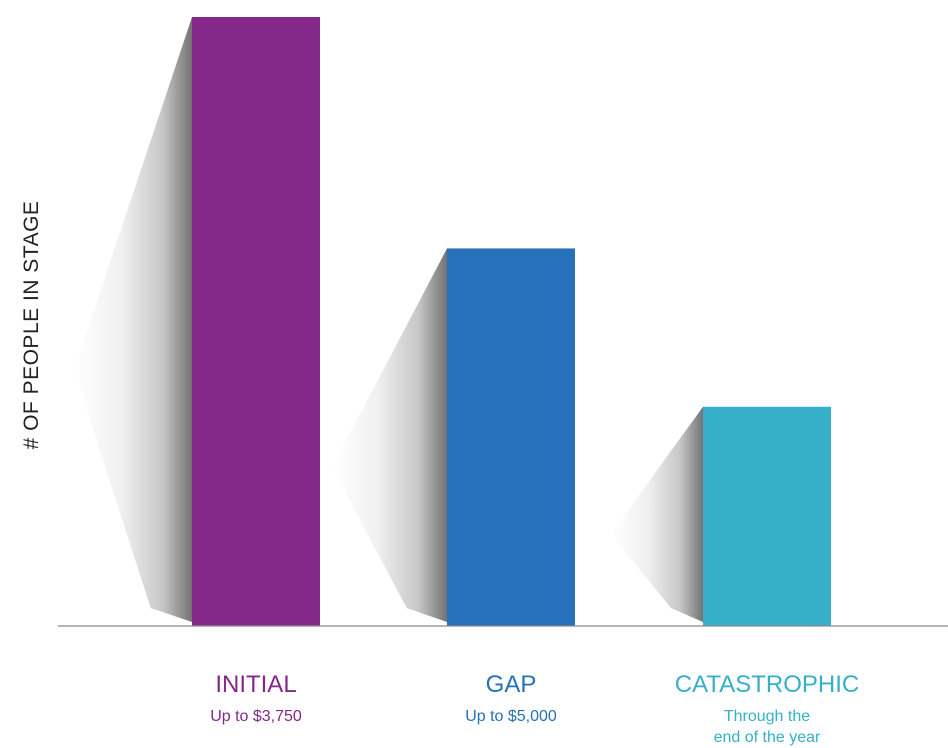 The height and width of the screenshot is (748, 948). Describe the element at coordinates (767, 716) in the screenshot. I see `category-sublabel-catastrophic: Through the` at that location.